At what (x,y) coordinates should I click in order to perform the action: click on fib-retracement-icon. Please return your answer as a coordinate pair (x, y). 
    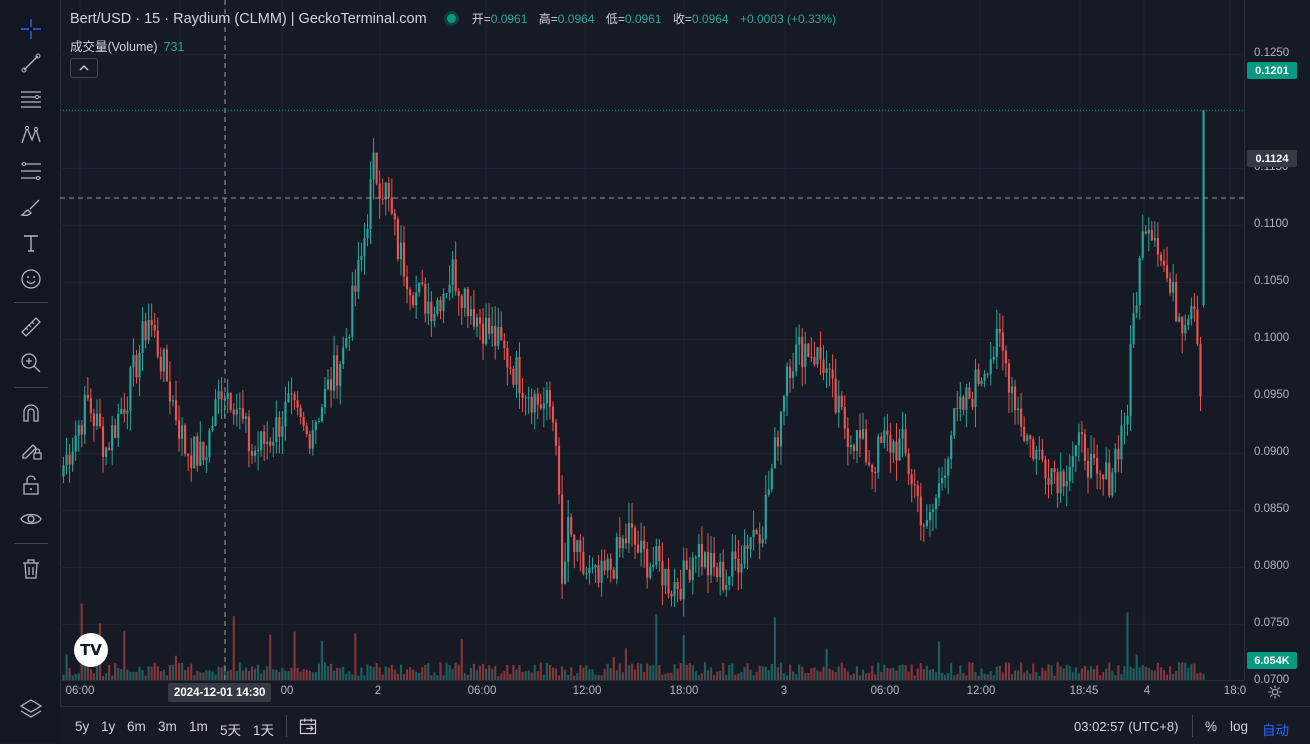
    Looking at the image, I should click on (31, 171).